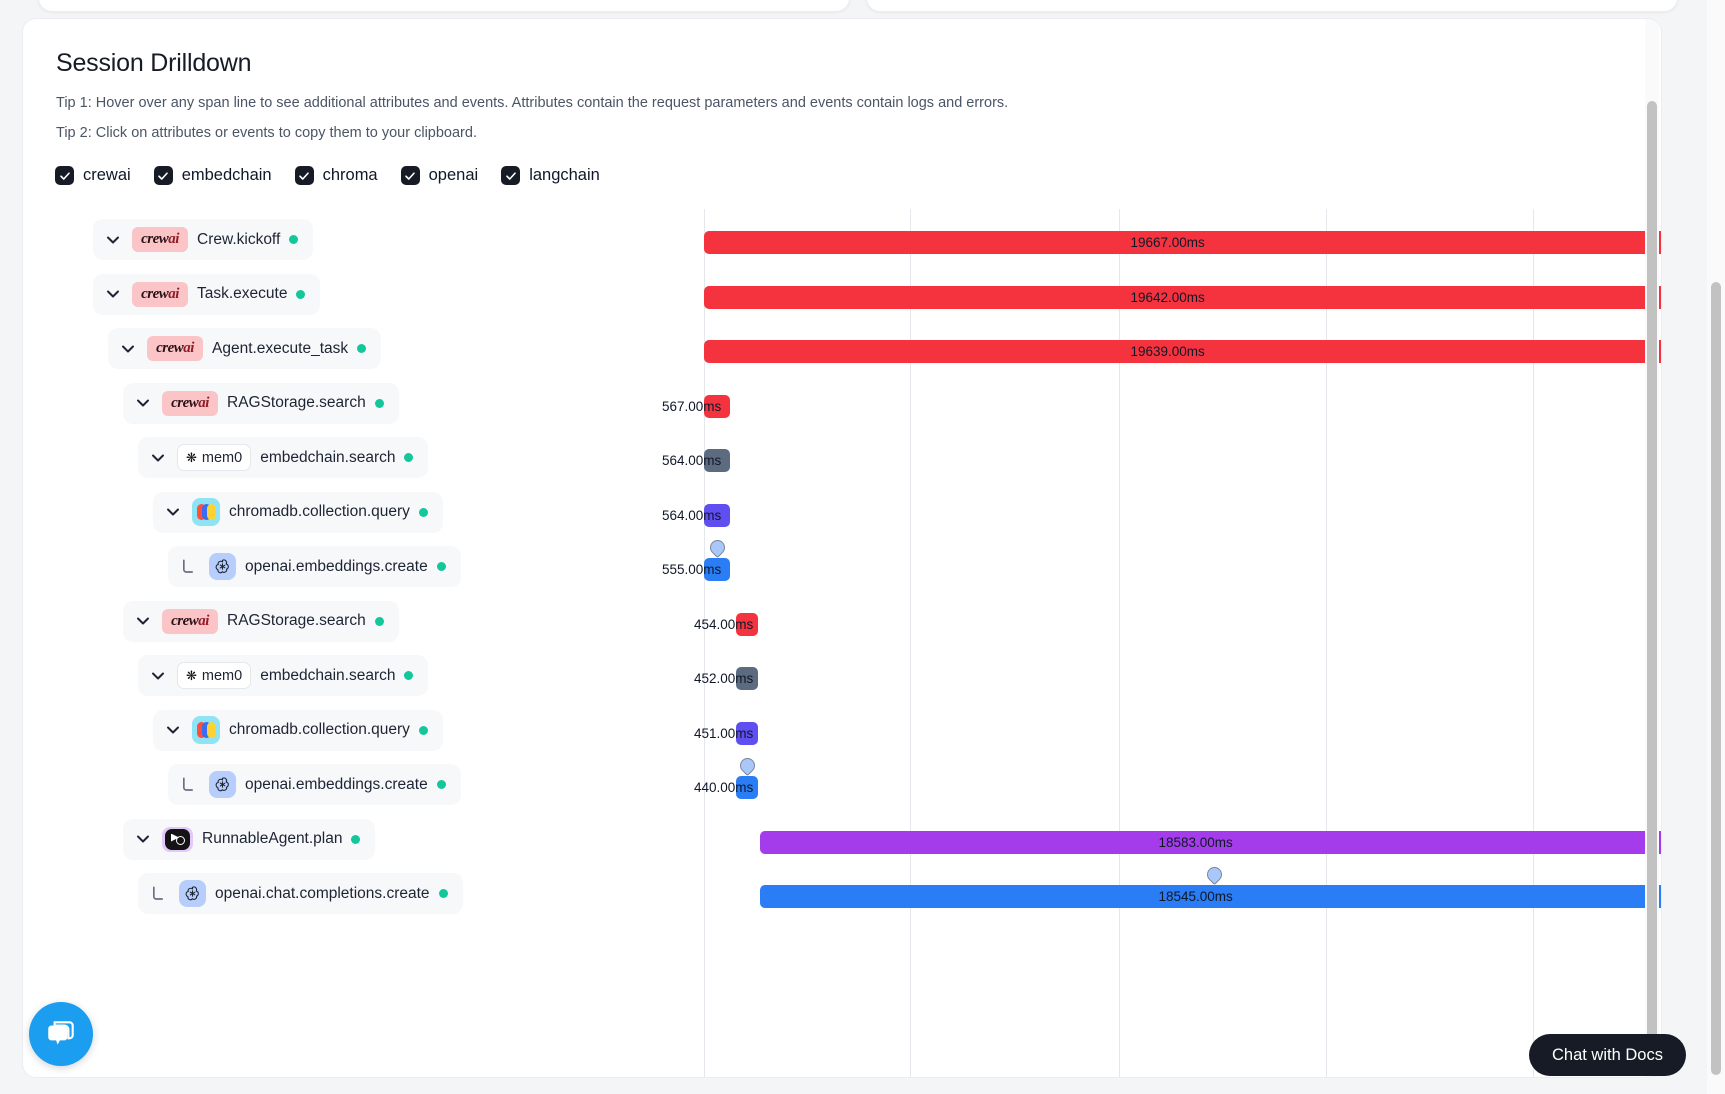  I want to click on span-name: RunnableAgent.plan, so click(272, 838).